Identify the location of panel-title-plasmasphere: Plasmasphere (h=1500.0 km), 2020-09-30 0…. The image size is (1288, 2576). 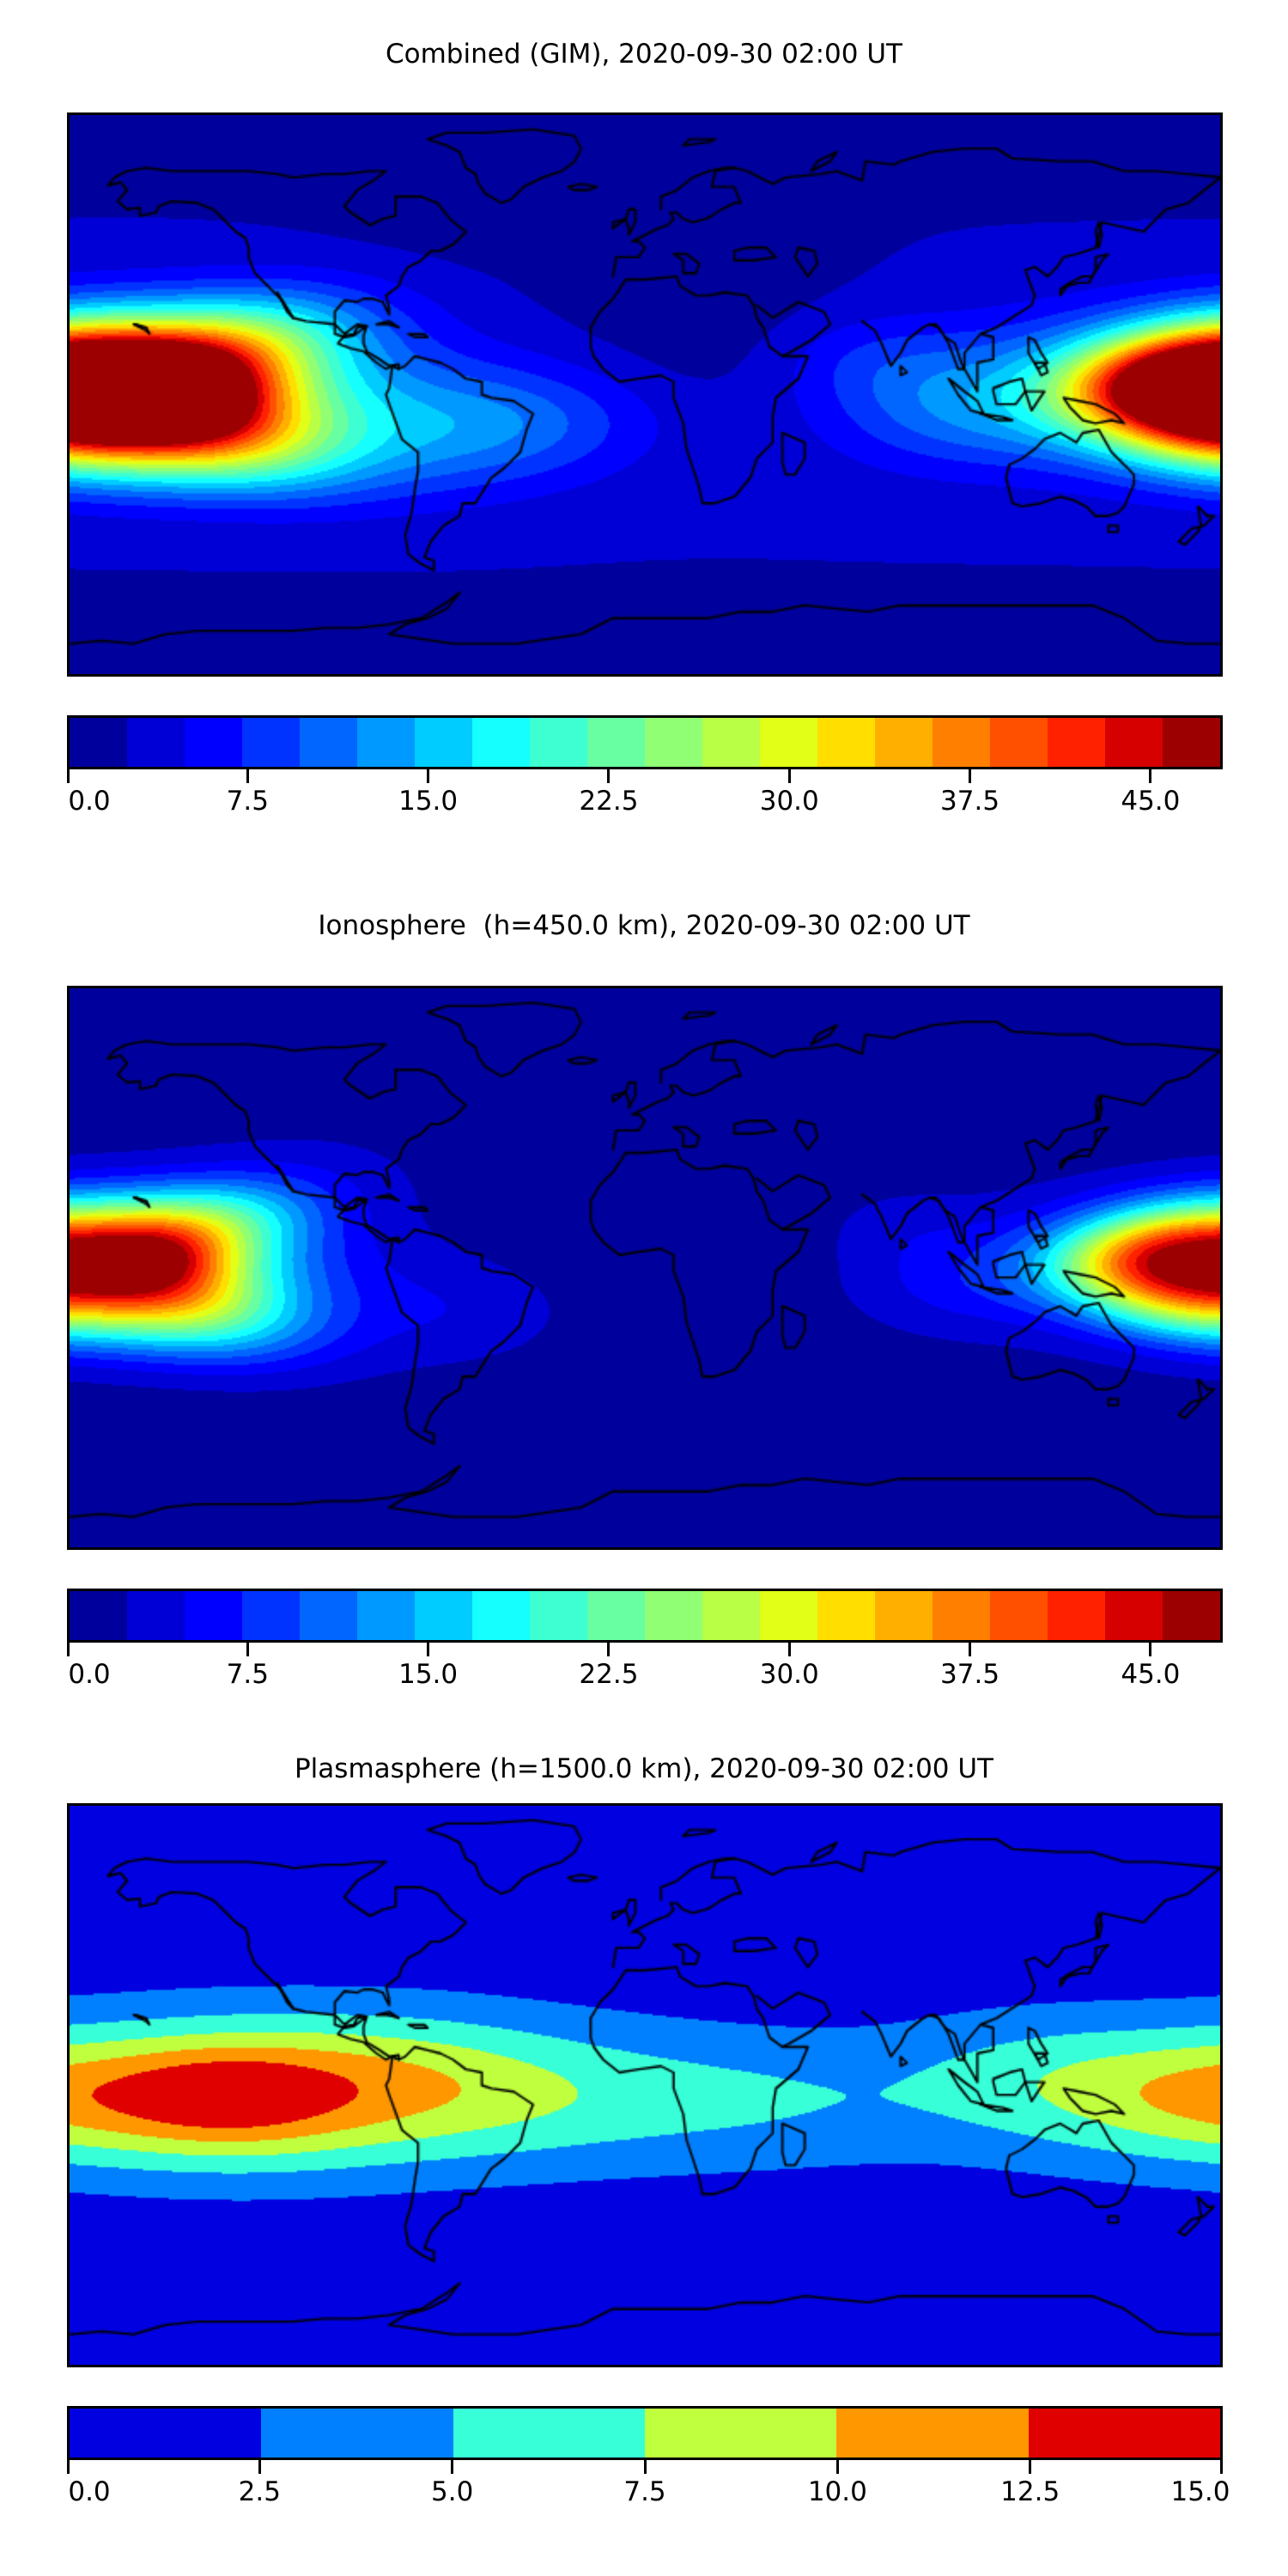
(643, 1769).